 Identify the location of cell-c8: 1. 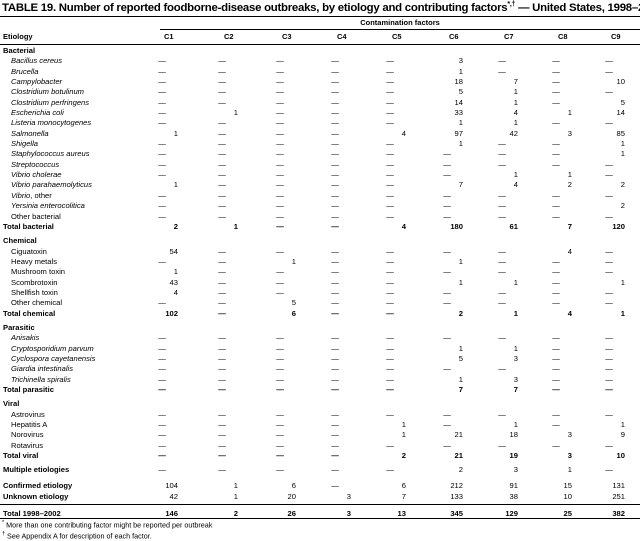
(569, 470).